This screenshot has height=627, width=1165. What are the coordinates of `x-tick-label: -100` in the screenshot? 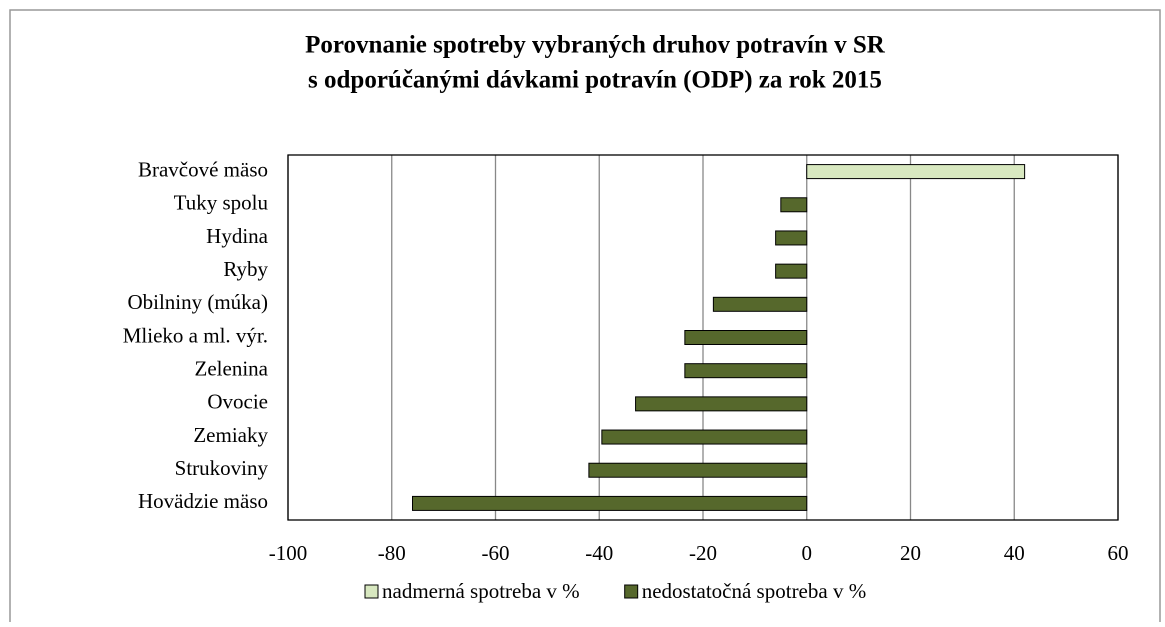 It's located at (288, 553).